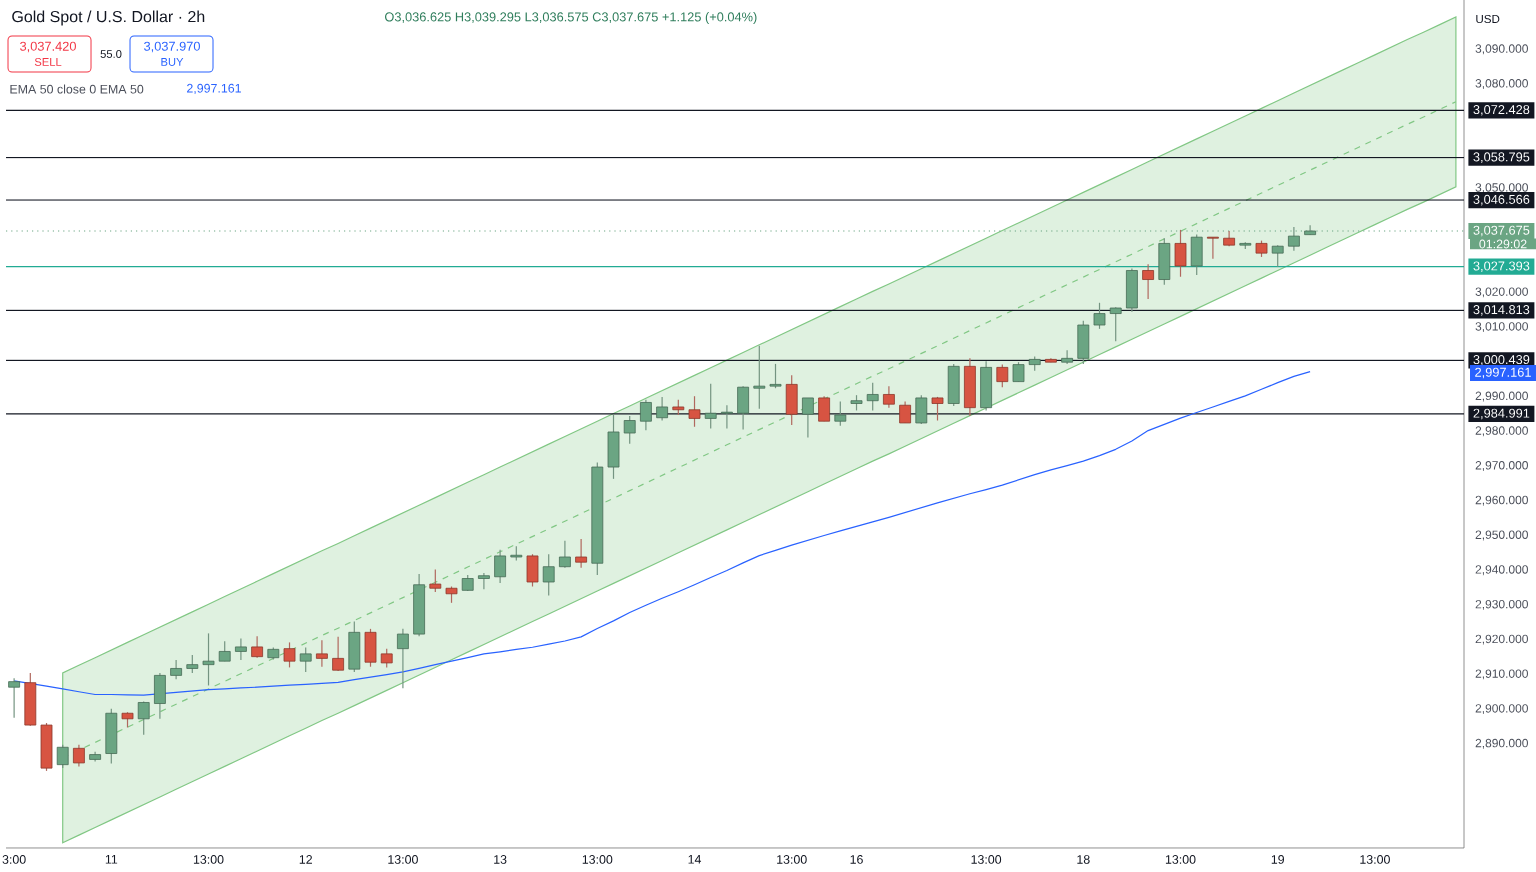 The width and height of the screenshot is (1536, 872). I want to click on ref-line-label: 3,046.566, so click(1501, 200).